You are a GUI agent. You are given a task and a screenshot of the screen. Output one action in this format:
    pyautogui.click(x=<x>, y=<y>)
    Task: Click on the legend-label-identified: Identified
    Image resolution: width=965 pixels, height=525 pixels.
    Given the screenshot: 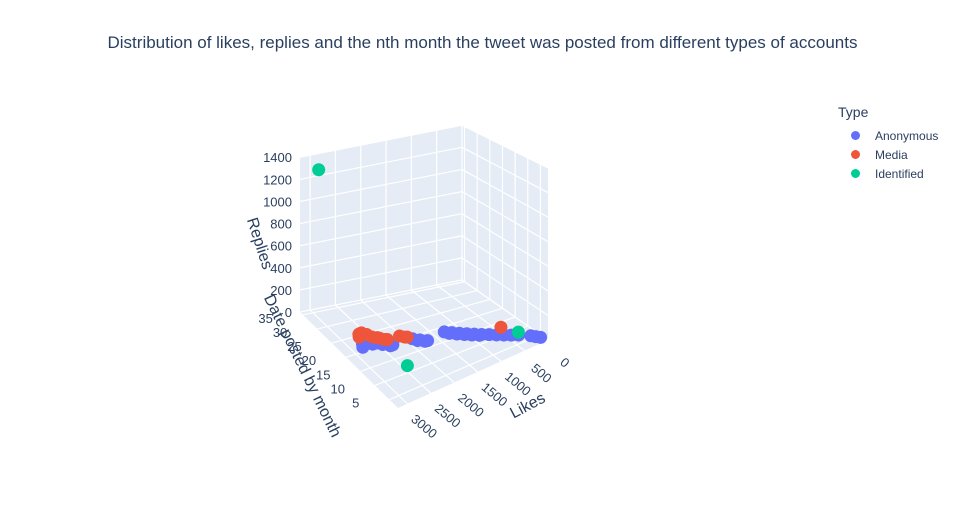 What is the action you would take?
    pyautogui.click(x=899, y=173)
    